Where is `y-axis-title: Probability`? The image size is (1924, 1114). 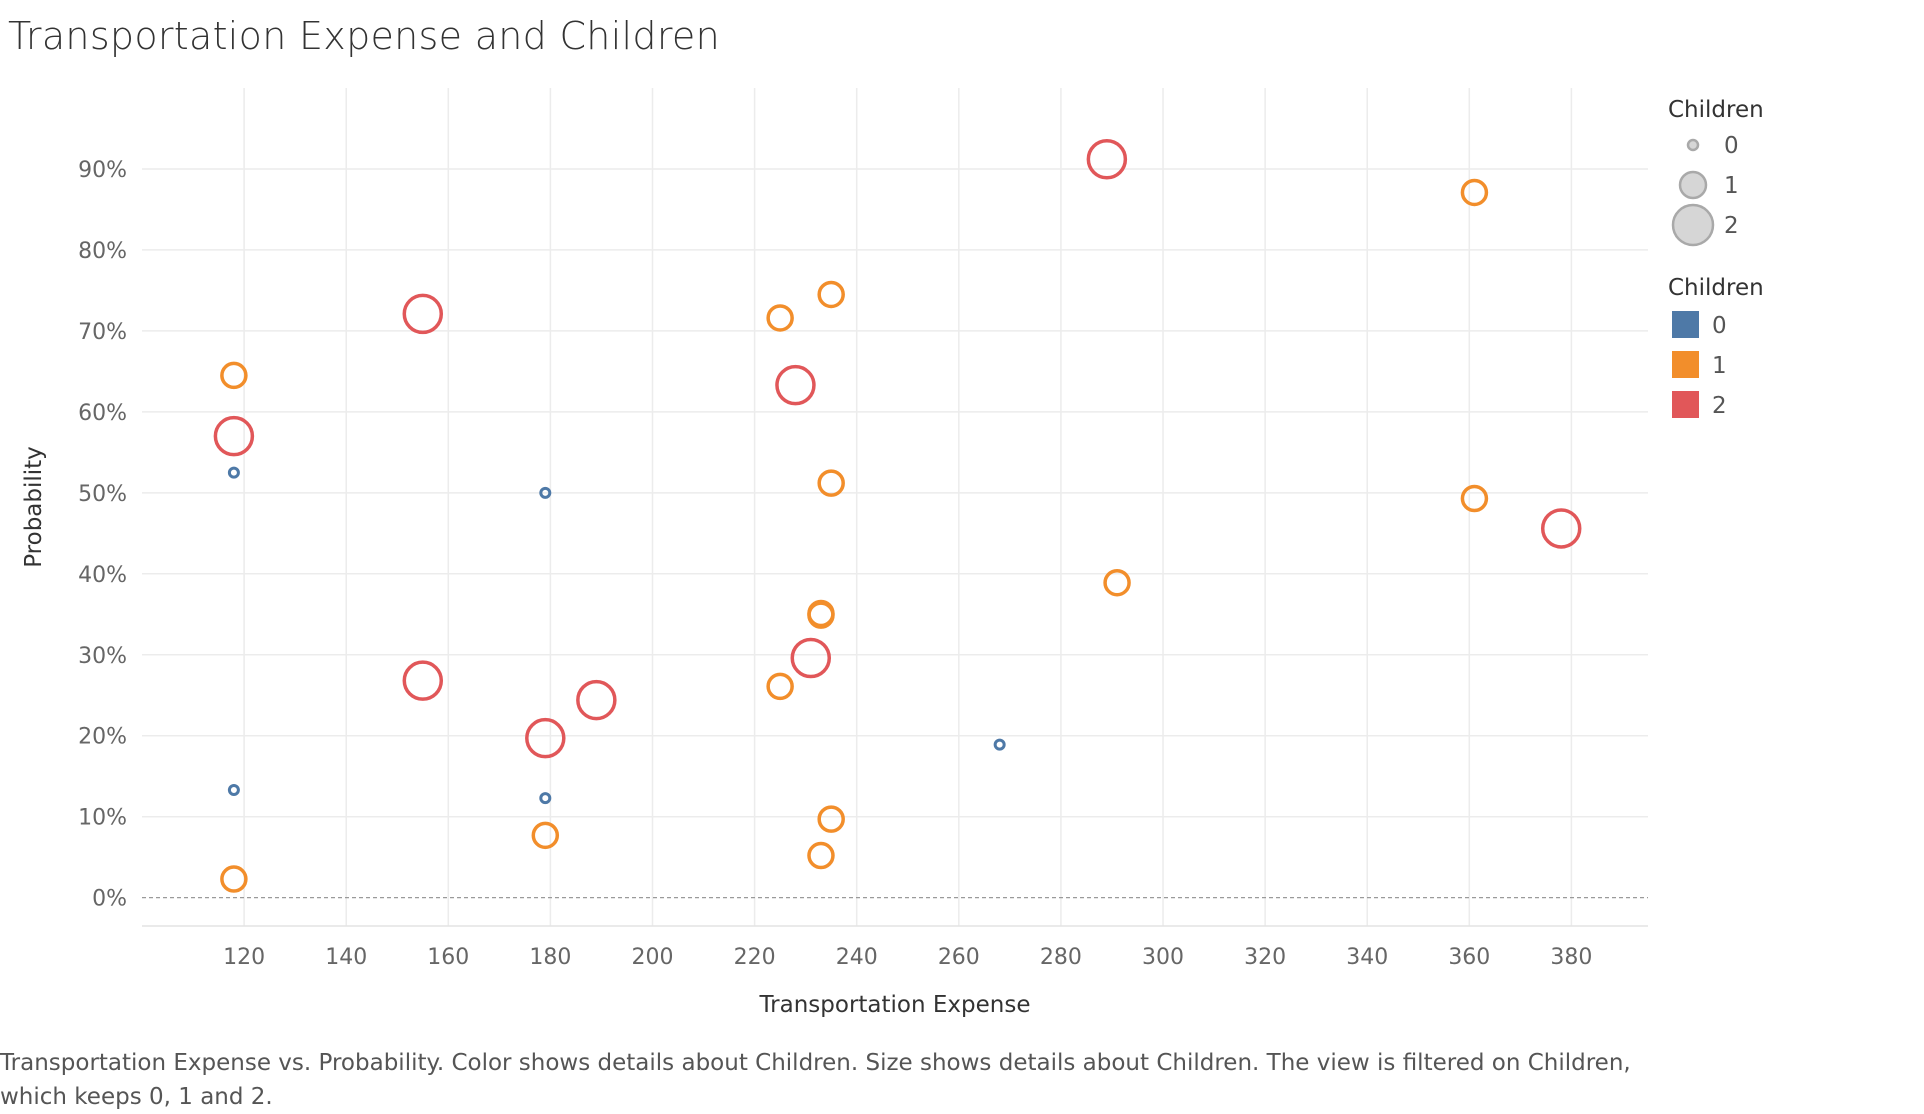 y-axis-title: Probability is located at coordinates (34, 507).